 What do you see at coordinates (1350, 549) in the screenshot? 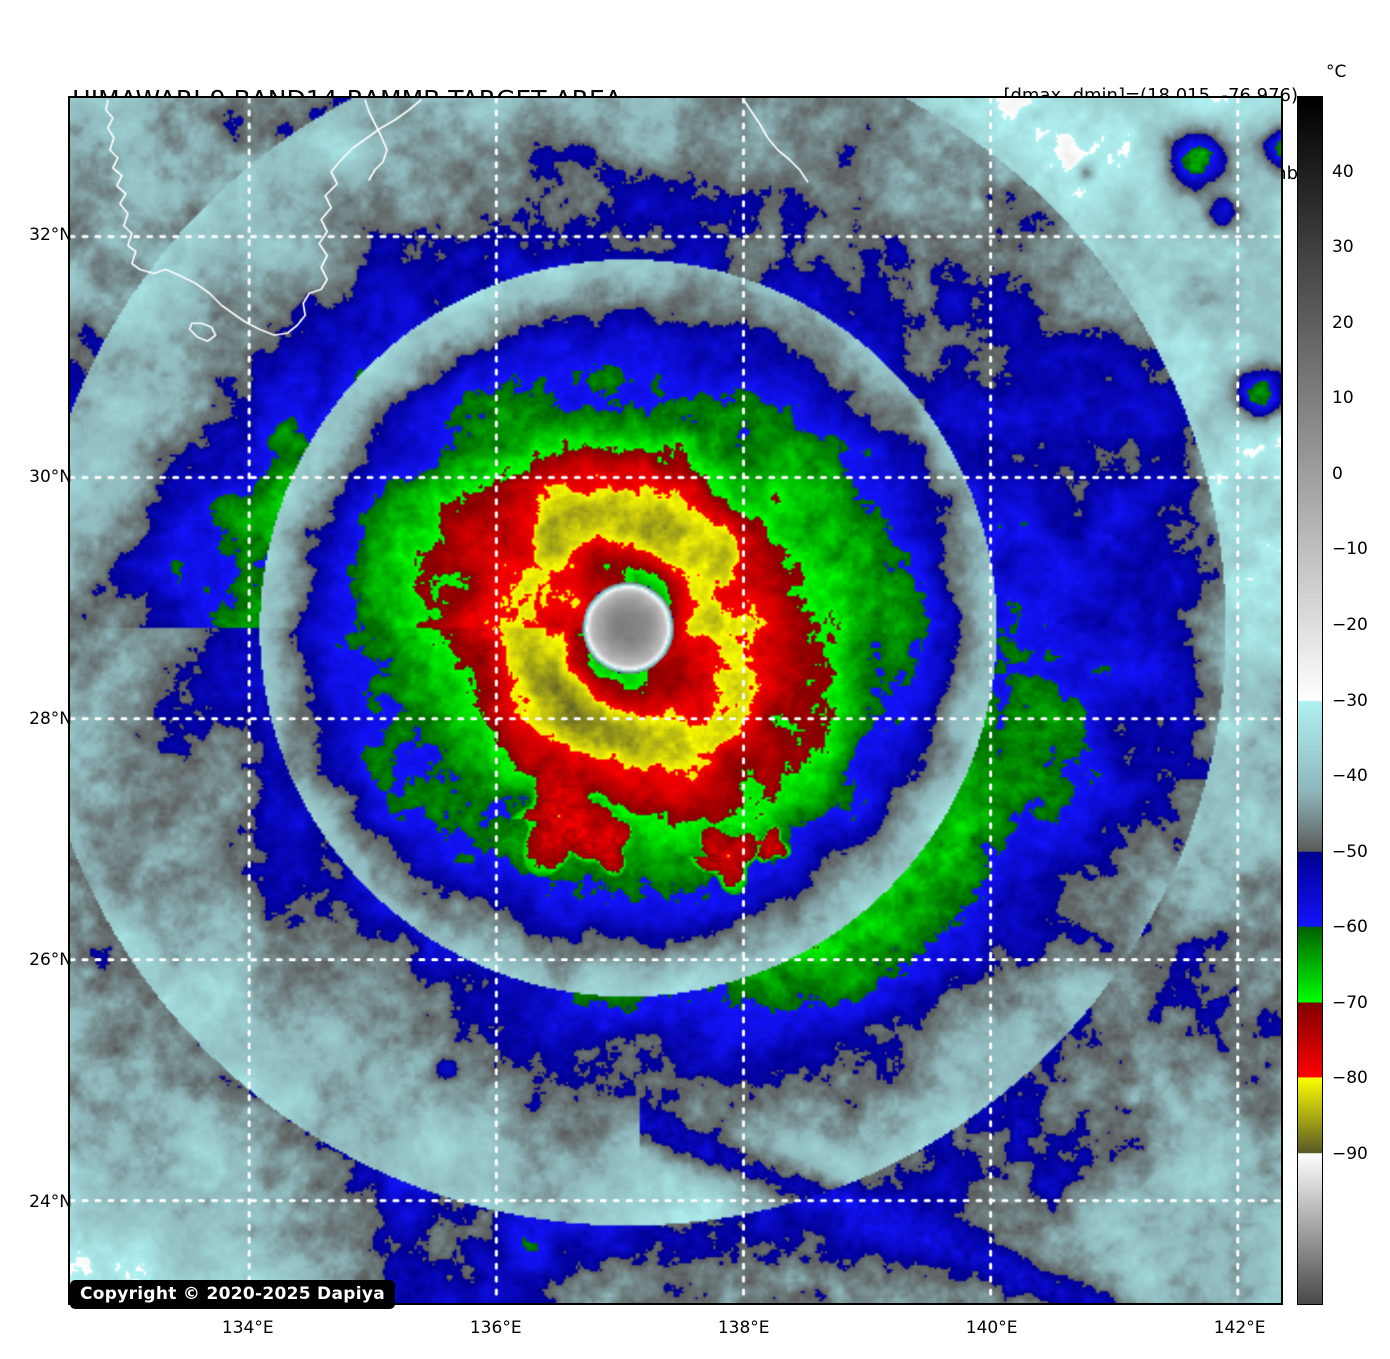
I see `colorbar-tick-label: −10` at bounding box center [1350, 549].